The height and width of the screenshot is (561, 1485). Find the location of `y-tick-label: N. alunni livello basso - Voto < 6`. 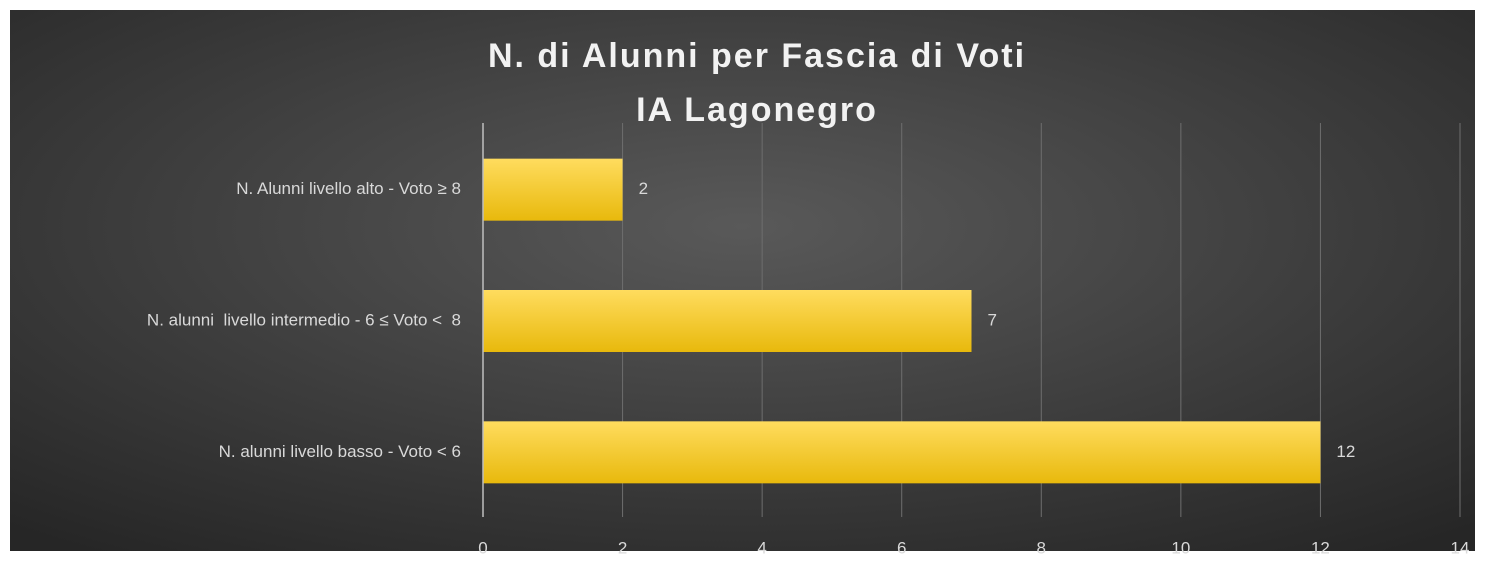

y-tick-label: N. alunni livello basso - Voto < 6 is located at coordinates (340, 451).